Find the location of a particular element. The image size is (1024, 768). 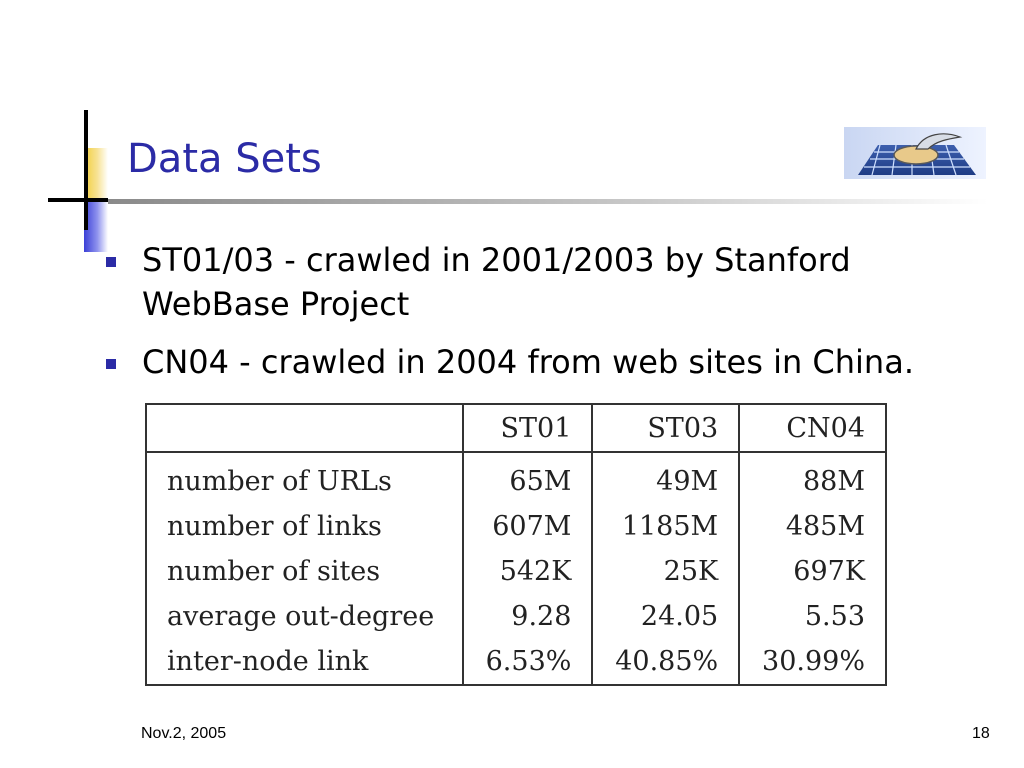

table-corner-cell is located at coordinates (304, 428).